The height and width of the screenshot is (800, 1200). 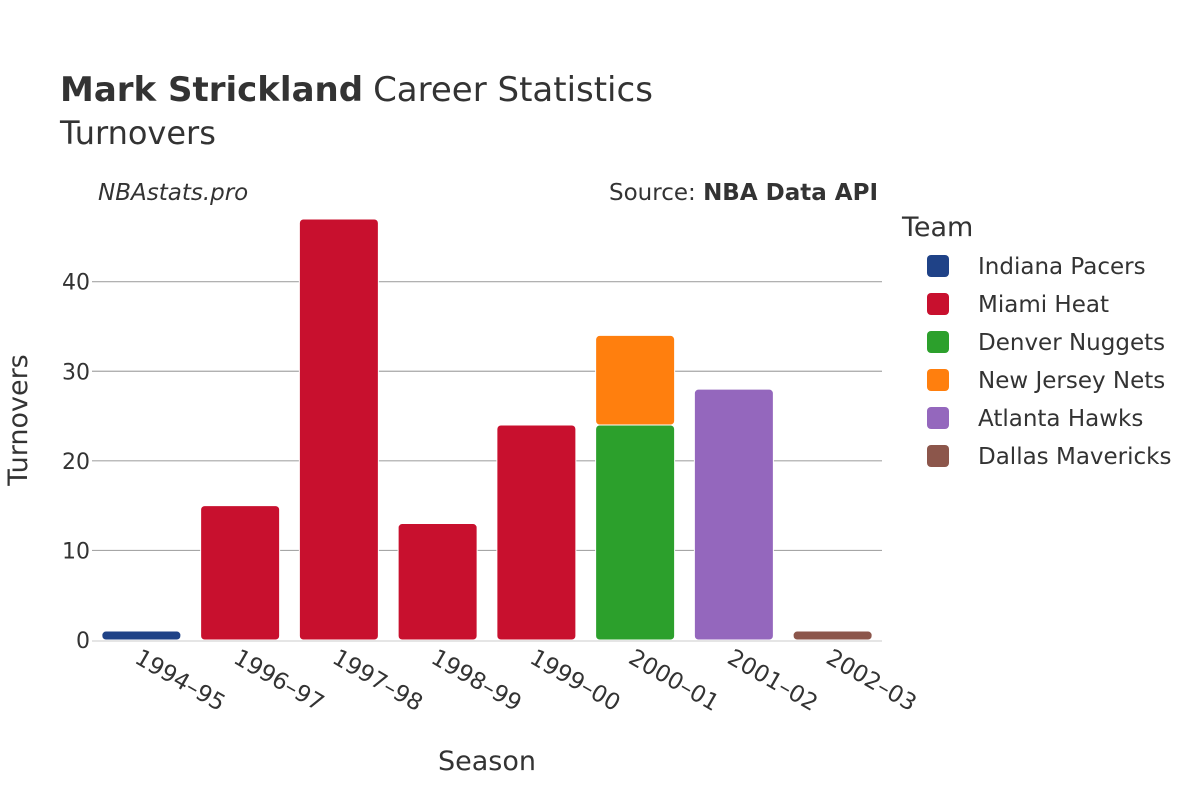 What do you see at coordinates (173, 193) in the screenshot?
I see `watermark: NBAstats.pro` at bounding box center [173, 193].